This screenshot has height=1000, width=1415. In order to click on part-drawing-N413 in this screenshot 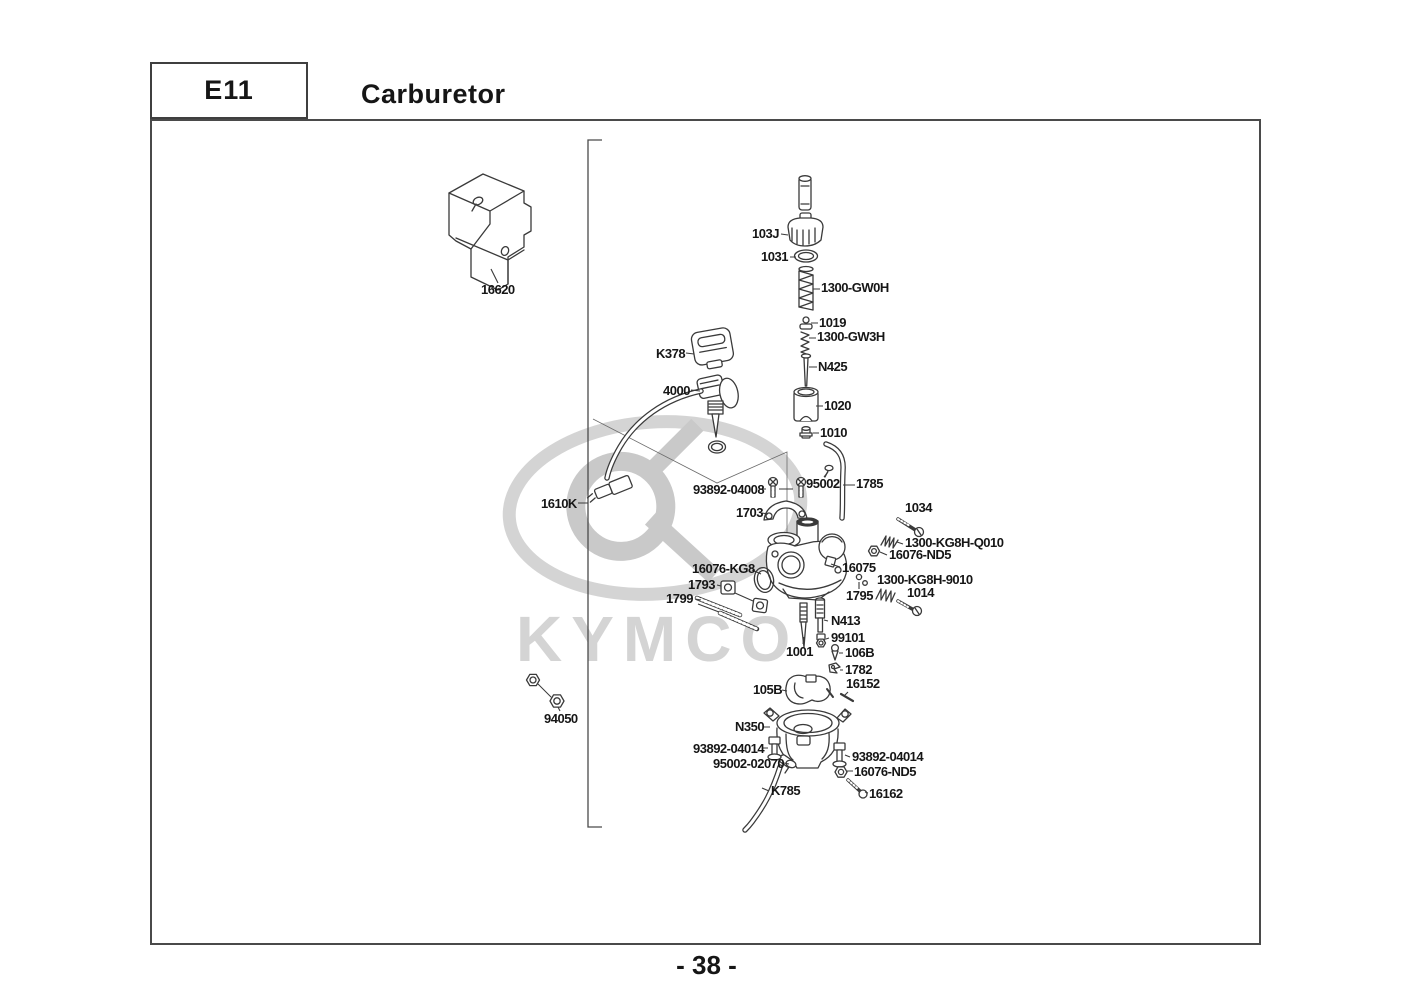, I will do `click(820, 615)`.